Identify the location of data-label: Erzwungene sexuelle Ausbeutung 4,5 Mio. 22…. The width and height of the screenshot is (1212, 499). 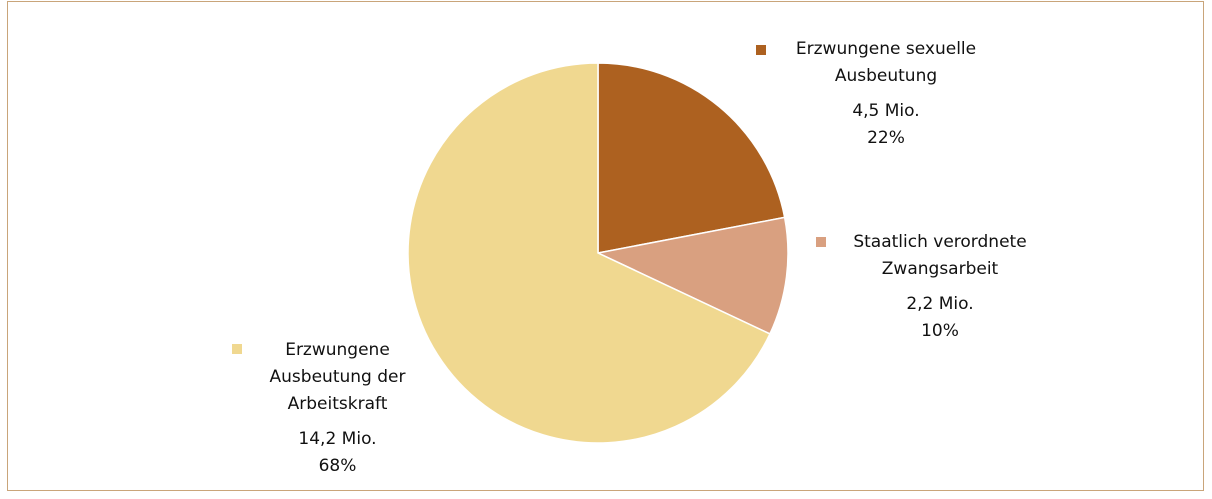
(886, 94).